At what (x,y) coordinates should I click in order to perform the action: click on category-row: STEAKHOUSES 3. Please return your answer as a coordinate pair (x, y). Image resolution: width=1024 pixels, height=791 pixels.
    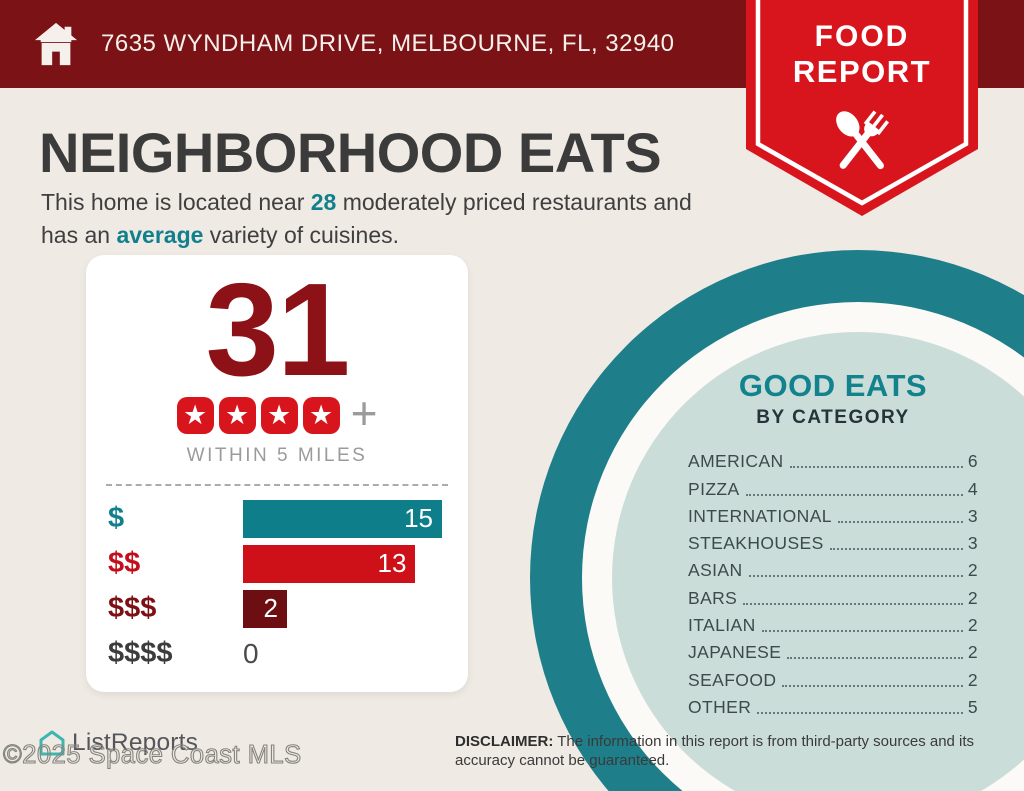
    Looking at the image, I should click on (833, 543).